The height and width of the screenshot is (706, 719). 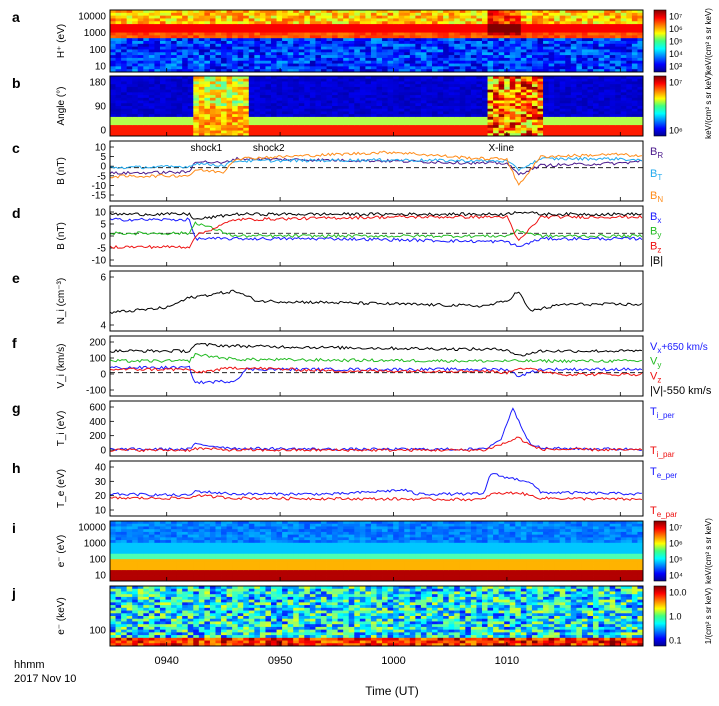 What do you see at coordinates (376, 366) in the screenshot?
I see `panel-frame-f` at bounding box center [376, 366].